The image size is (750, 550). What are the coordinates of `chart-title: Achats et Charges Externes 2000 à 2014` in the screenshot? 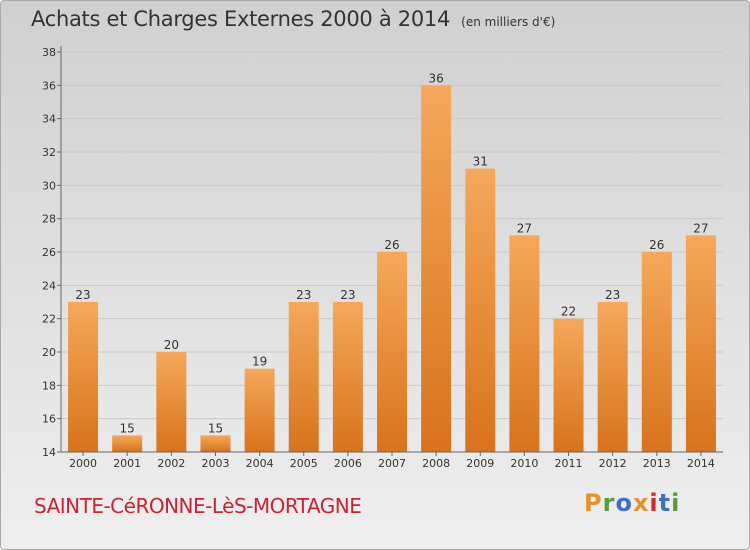 It's located at (241, 19).